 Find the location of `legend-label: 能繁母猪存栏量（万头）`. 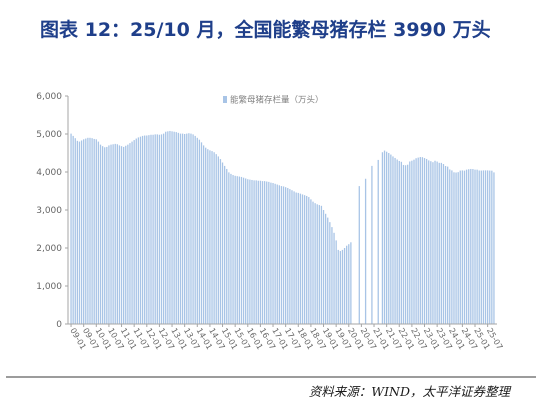

legend-label: 能繁母猪存栏量（万头） is located at coordinates (277, 100).